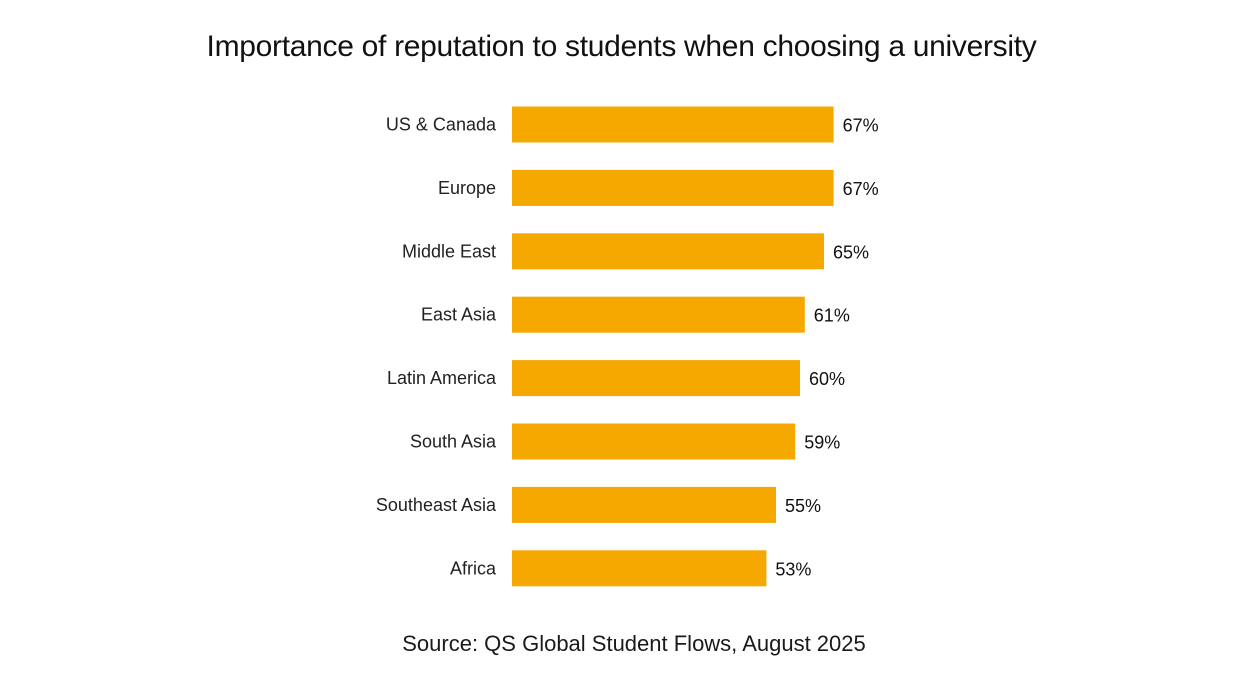  I want to click on value-label: 55%, so click(803, 506).